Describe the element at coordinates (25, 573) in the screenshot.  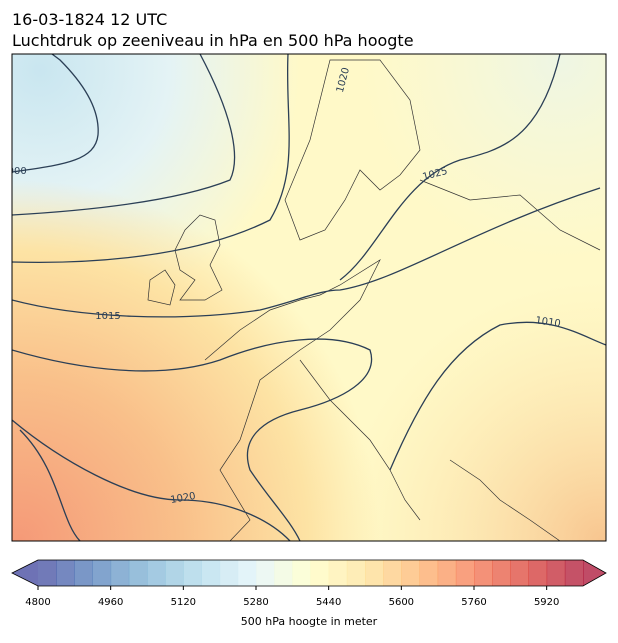
I see `colorbar-extend-low` at that location.